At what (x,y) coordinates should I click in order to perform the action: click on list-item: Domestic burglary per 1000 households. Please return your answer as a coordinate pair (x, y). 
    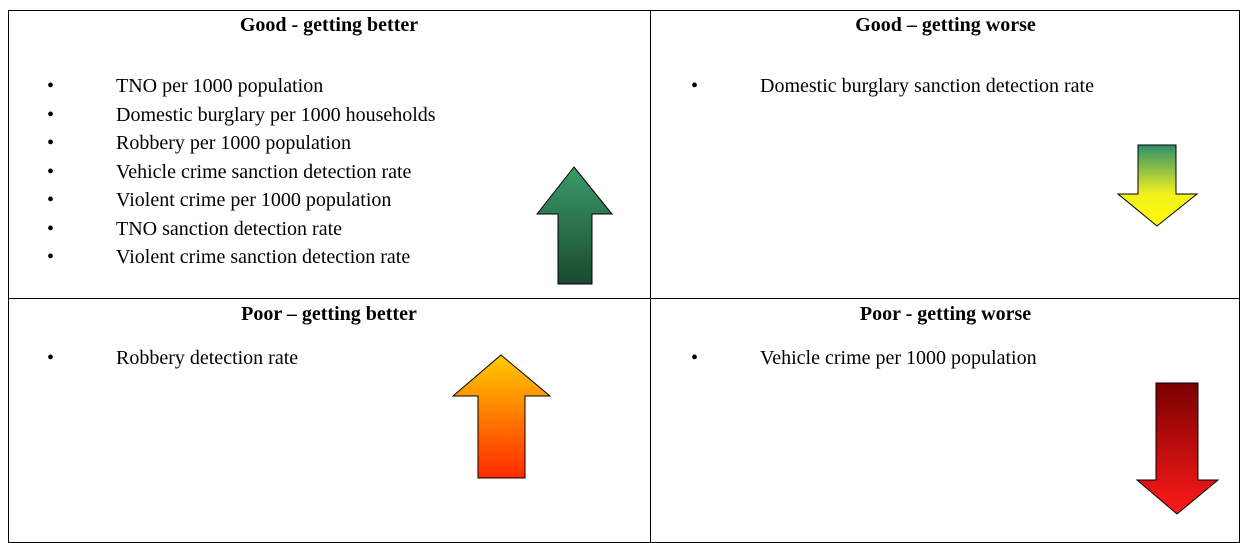
    Looking at the image, I should click on (241, 115).